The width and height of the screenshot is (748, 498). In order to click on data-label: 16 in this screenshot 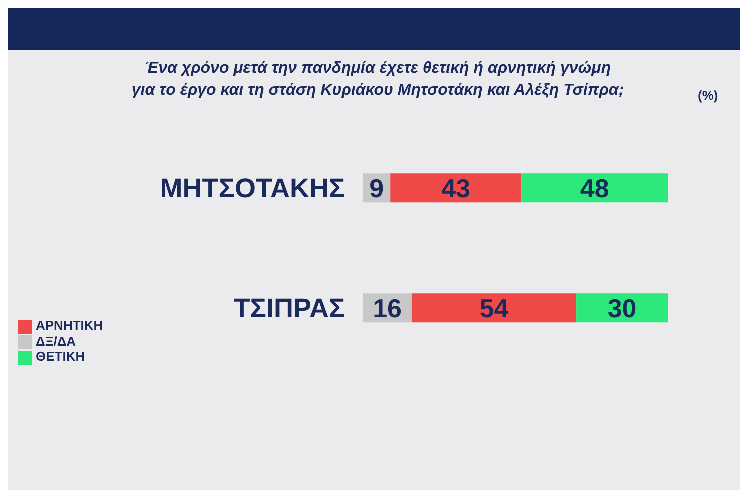, I will do `click(387, 308)`.